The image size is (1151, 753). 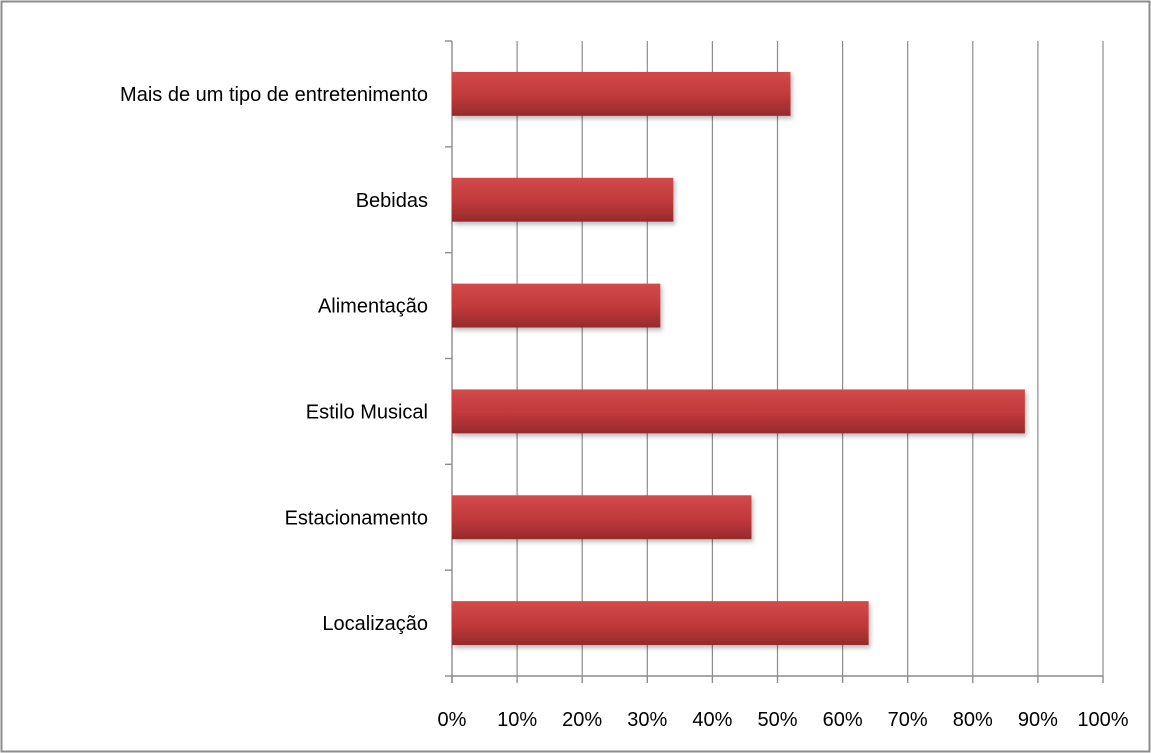 What do you see at coordinates (1038, 720) in the screenshot?
I see `x-tick-label-90: 90%` at bounding box center [1038, 720].